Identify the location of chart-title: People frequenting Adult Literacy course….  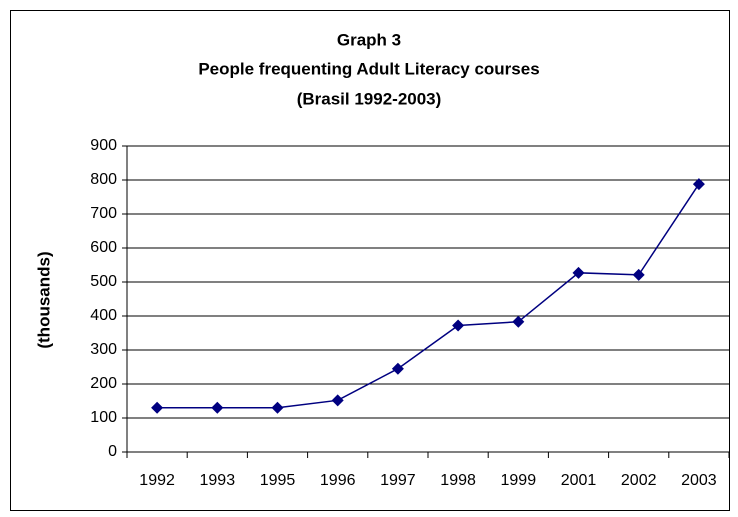
(368, 68).